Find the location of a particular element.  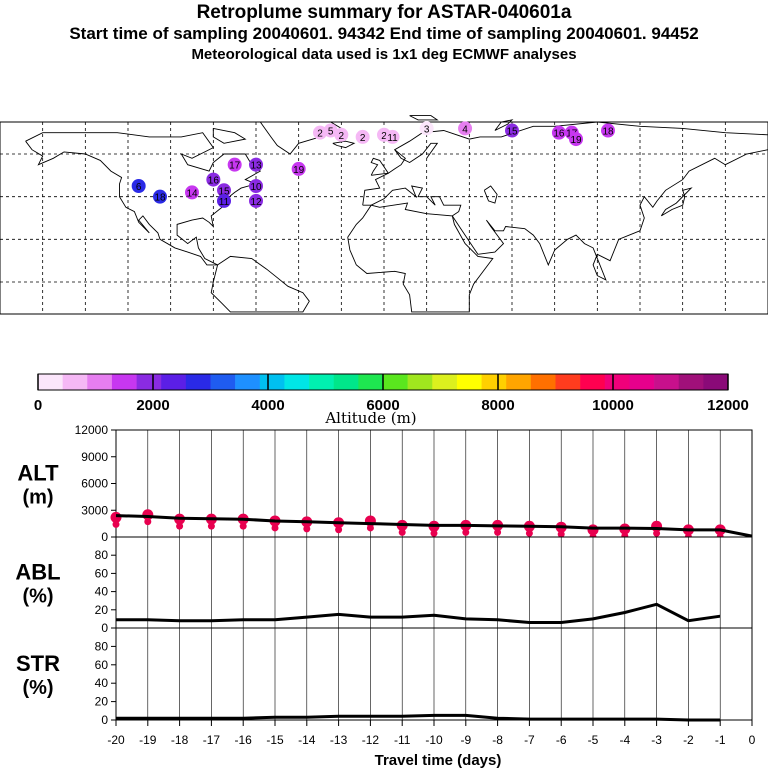

cluster-label: 16 is located at coordinates (214, 181).